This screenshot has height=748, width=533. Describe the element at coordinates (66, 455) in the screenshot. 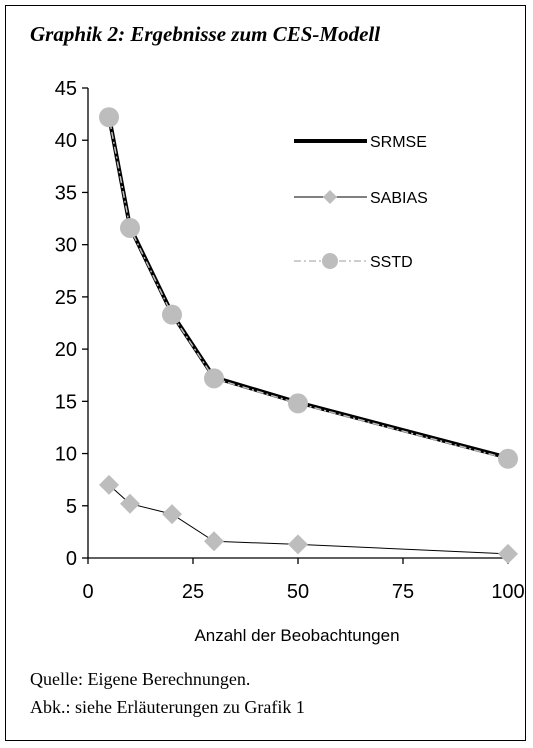

I see `y-tick-label: 10` at that location.